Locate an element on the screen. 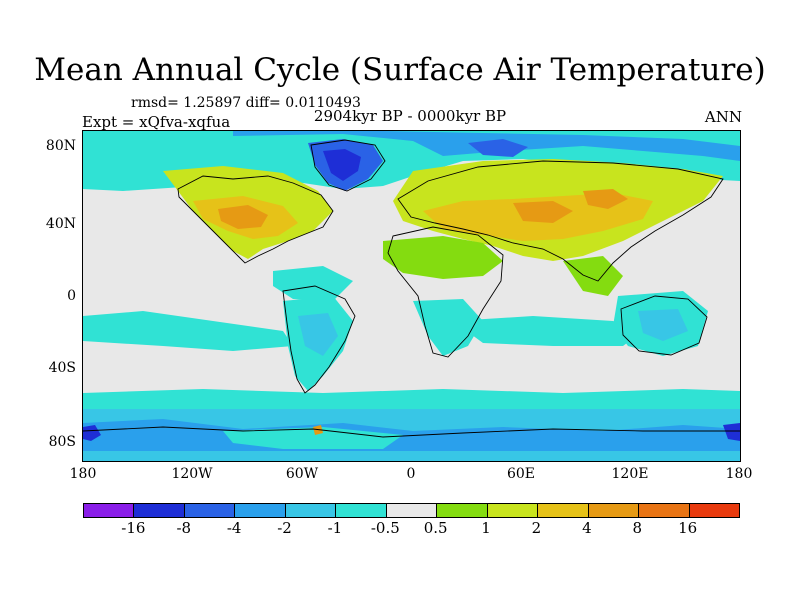 This screenshot has width=800, height=600. lat-label-80s: 80S is located at coordinates (62, 442).